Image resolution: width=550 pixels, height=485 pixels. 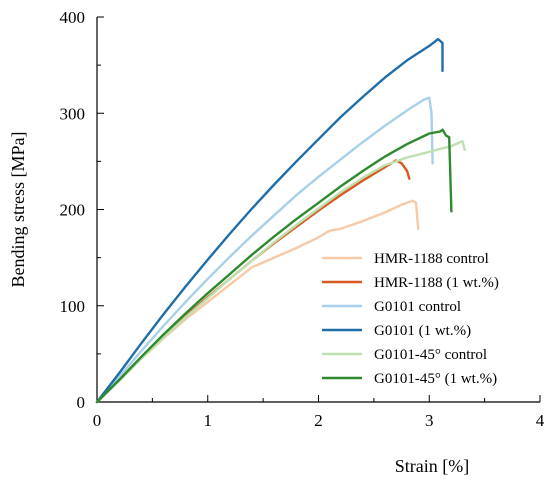 I want to click on x-tick-label: 0, so click(x=97, y=420).